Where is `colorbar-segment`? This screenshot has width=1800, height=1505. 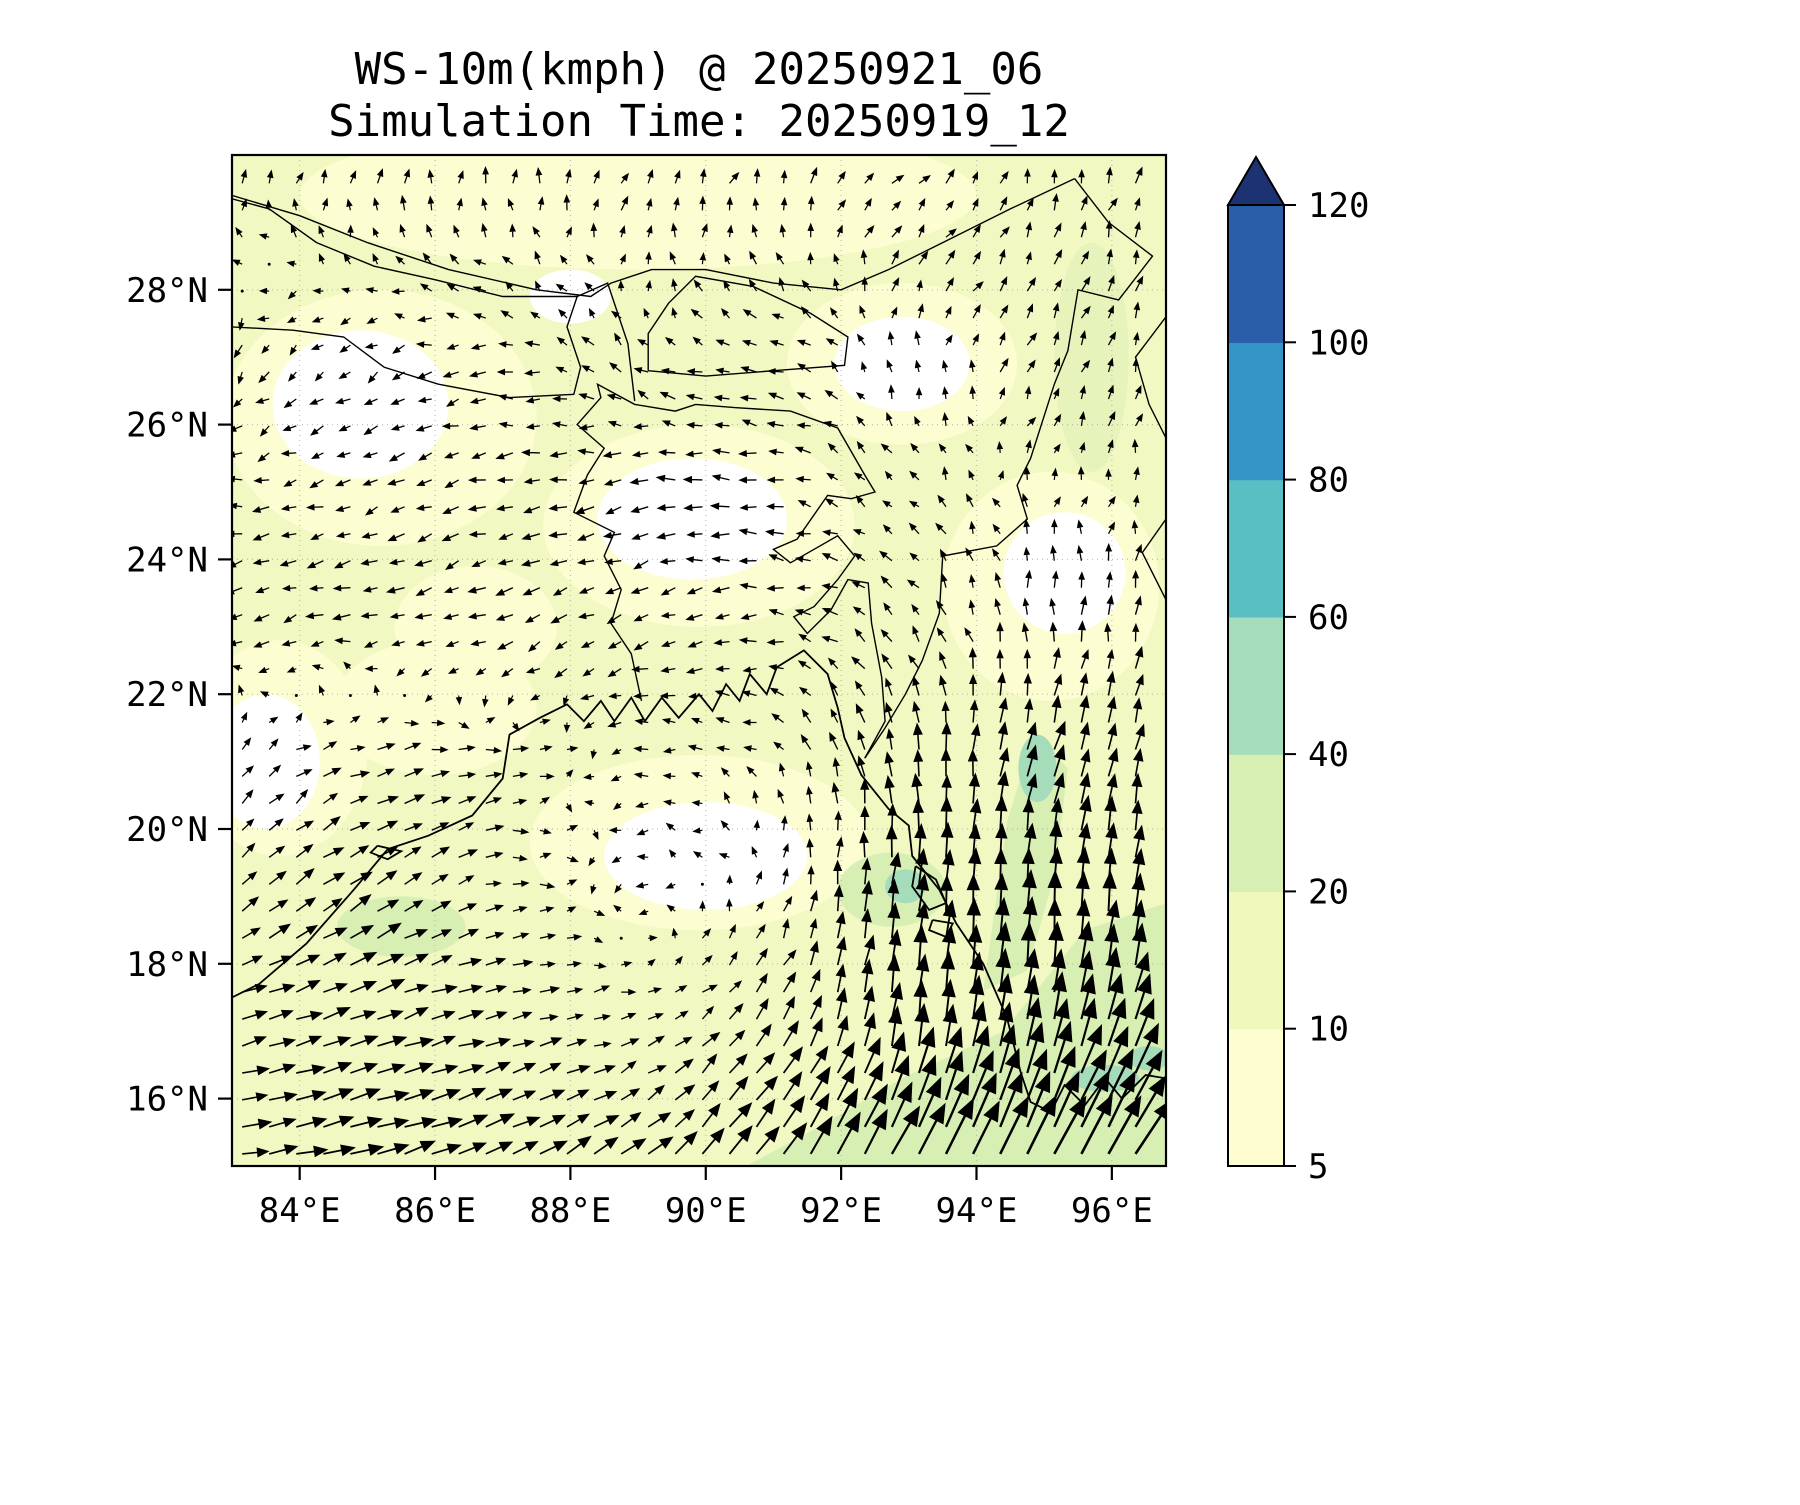 colorbar-segment is located at coordinates (1256, 685).